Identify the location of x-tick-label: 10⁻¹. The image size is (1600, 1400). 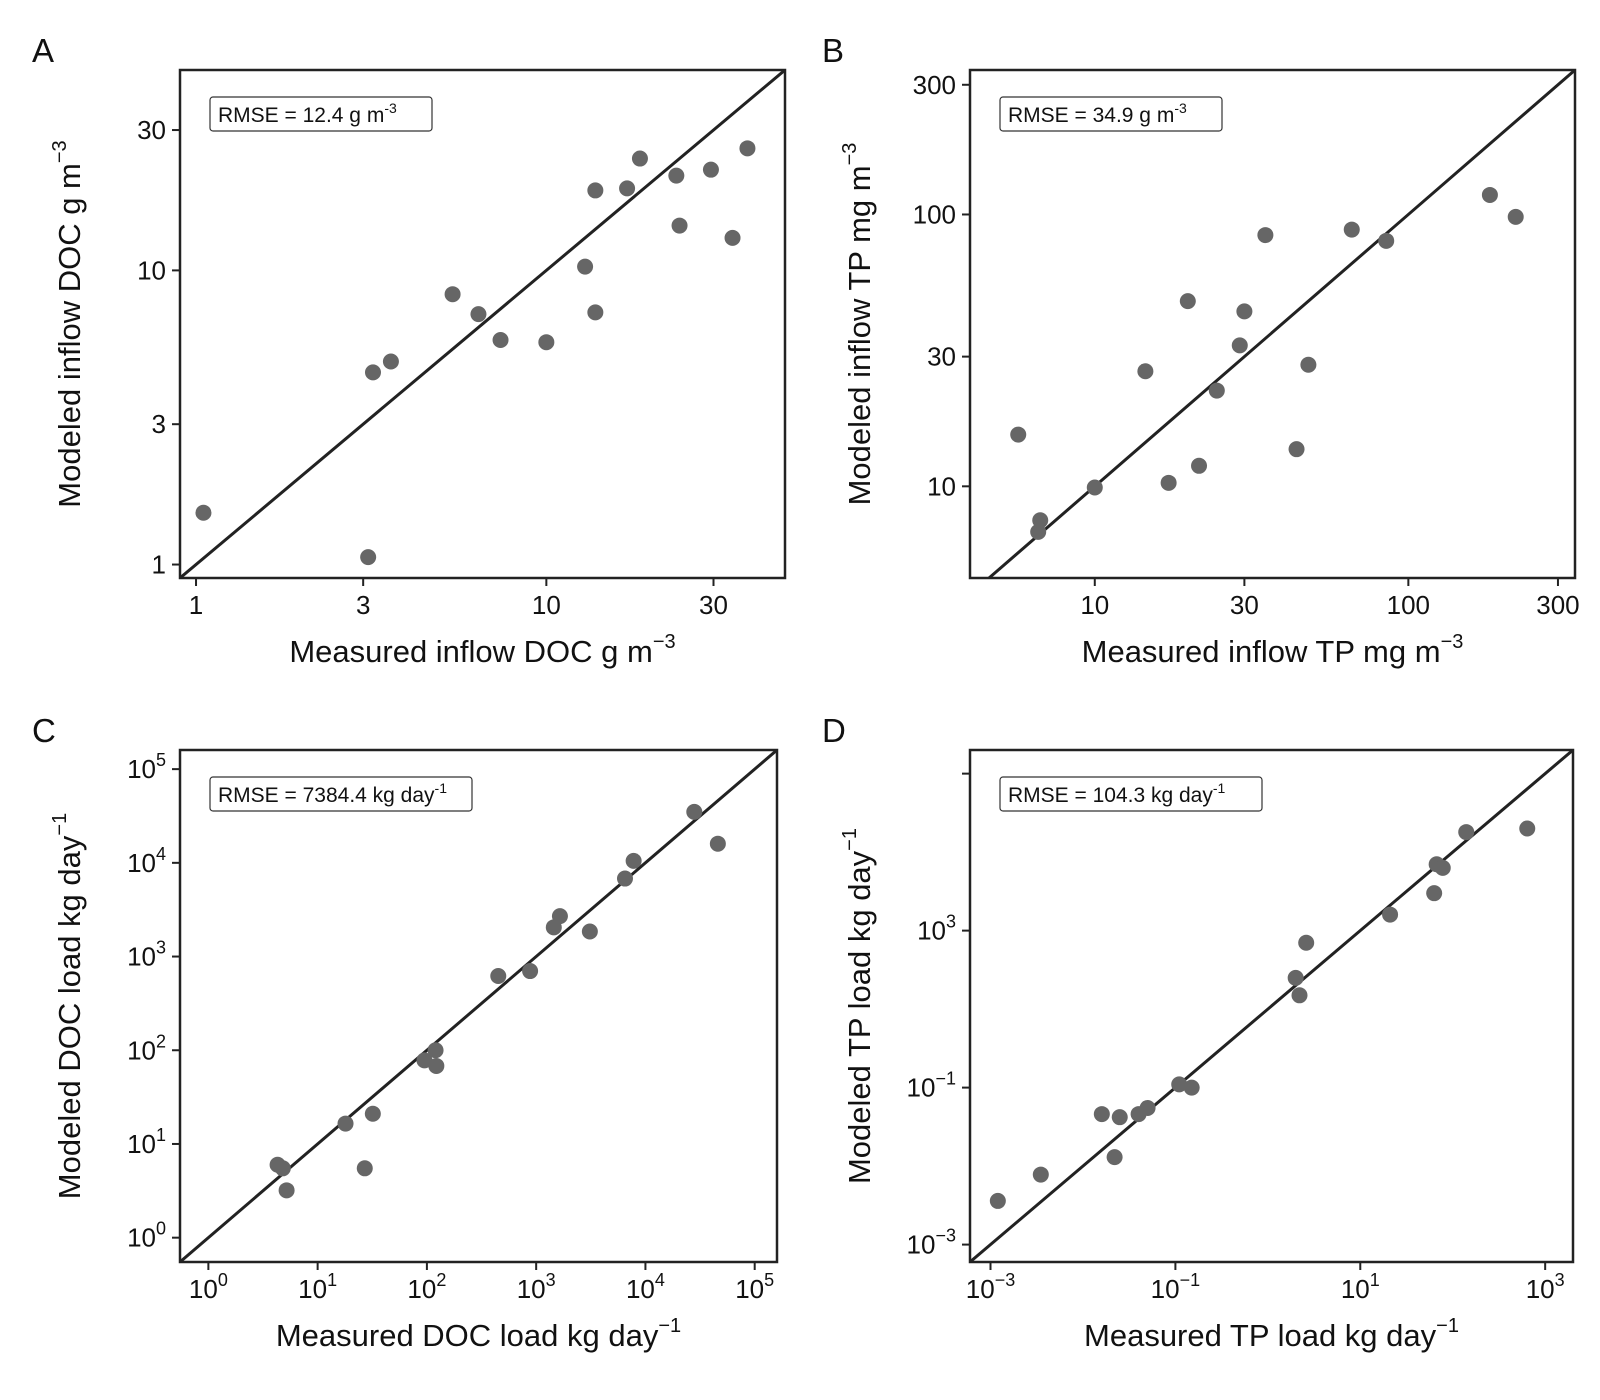
(1175, 1287).